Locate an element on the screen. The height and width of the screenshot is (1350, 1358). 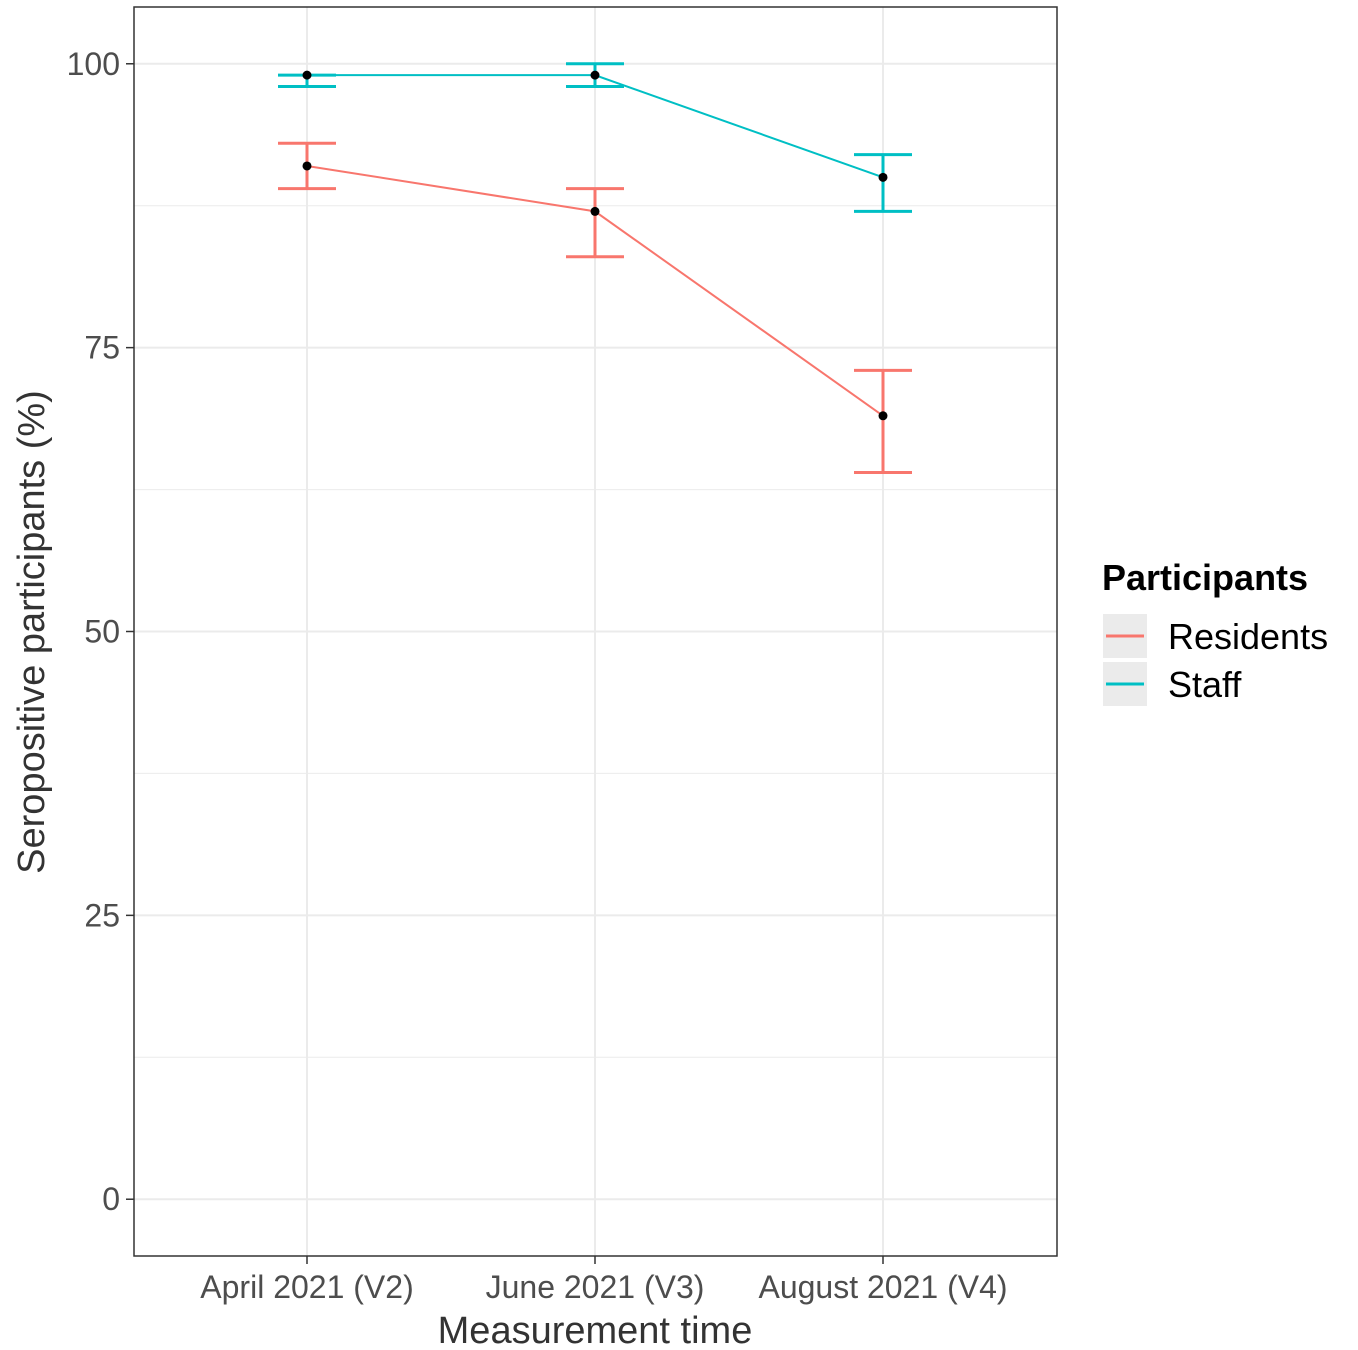
legend-label: Residents is located at coordinates (1248, 636).